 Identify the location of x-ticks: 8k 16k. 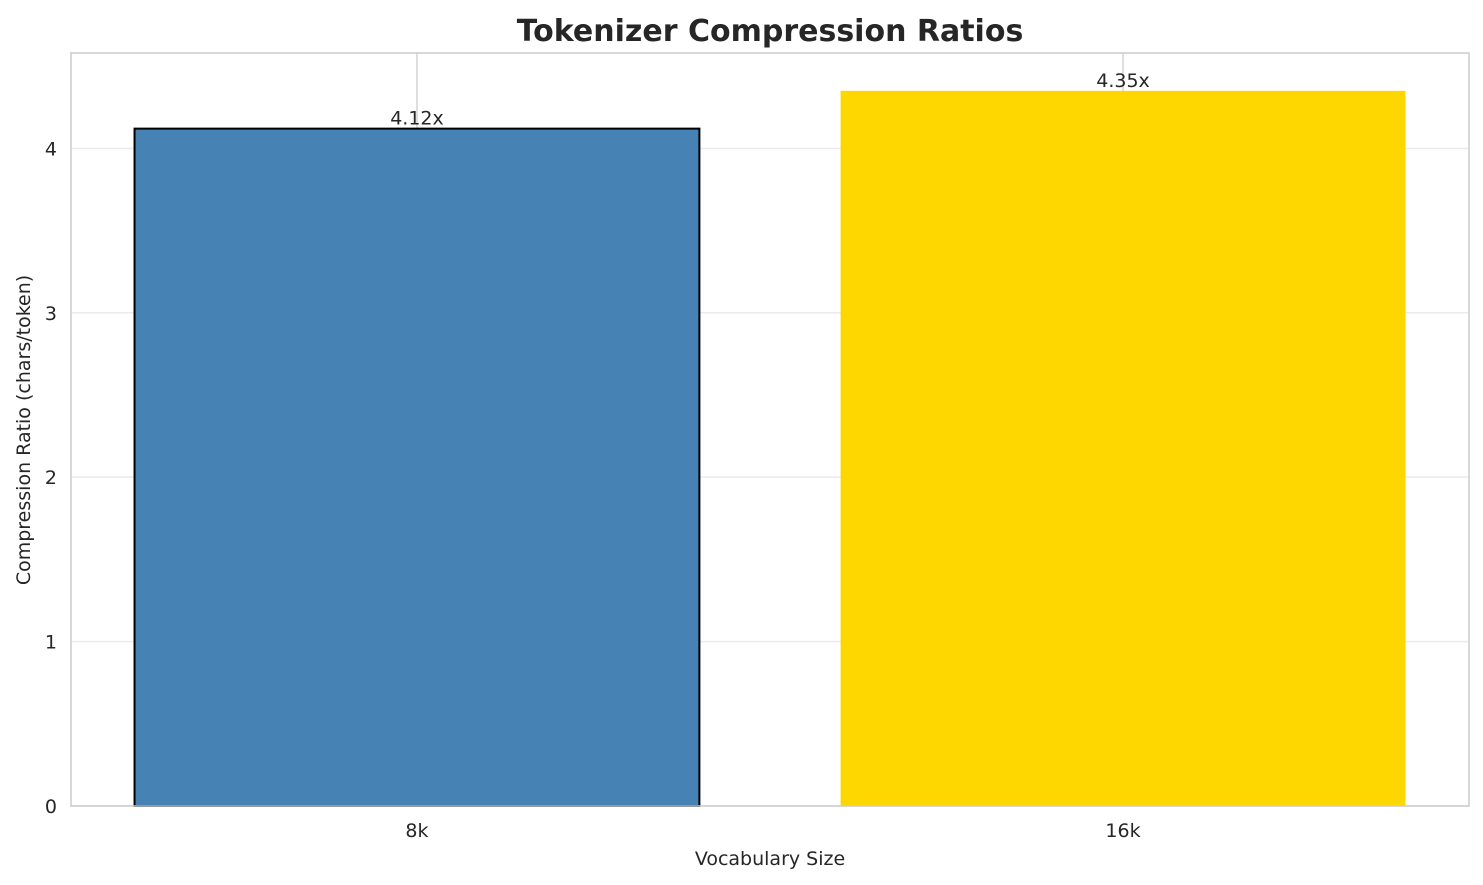
(772, 831).